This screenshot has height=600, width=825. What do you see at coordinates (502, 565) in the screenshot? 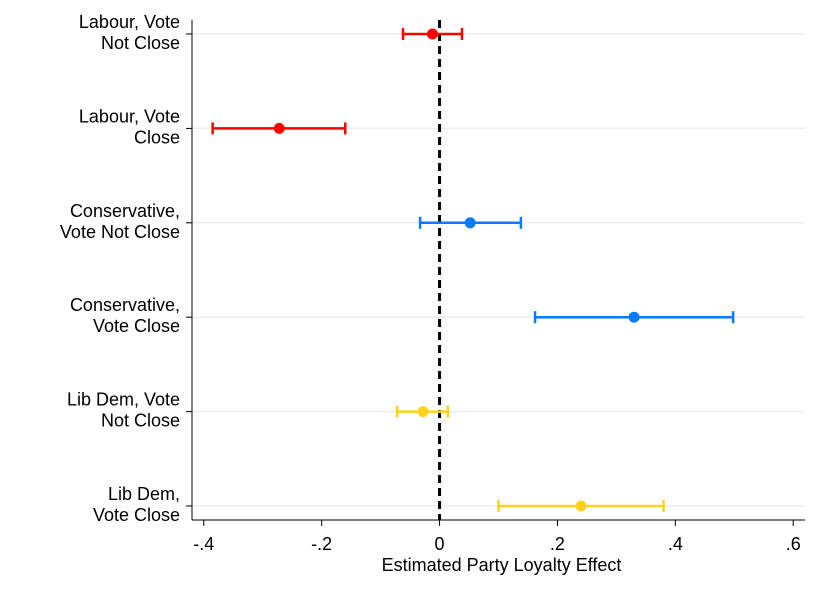
I see `x-axis-label: Estimated Party Loyalty Effect` at bounding box center [502, 565].